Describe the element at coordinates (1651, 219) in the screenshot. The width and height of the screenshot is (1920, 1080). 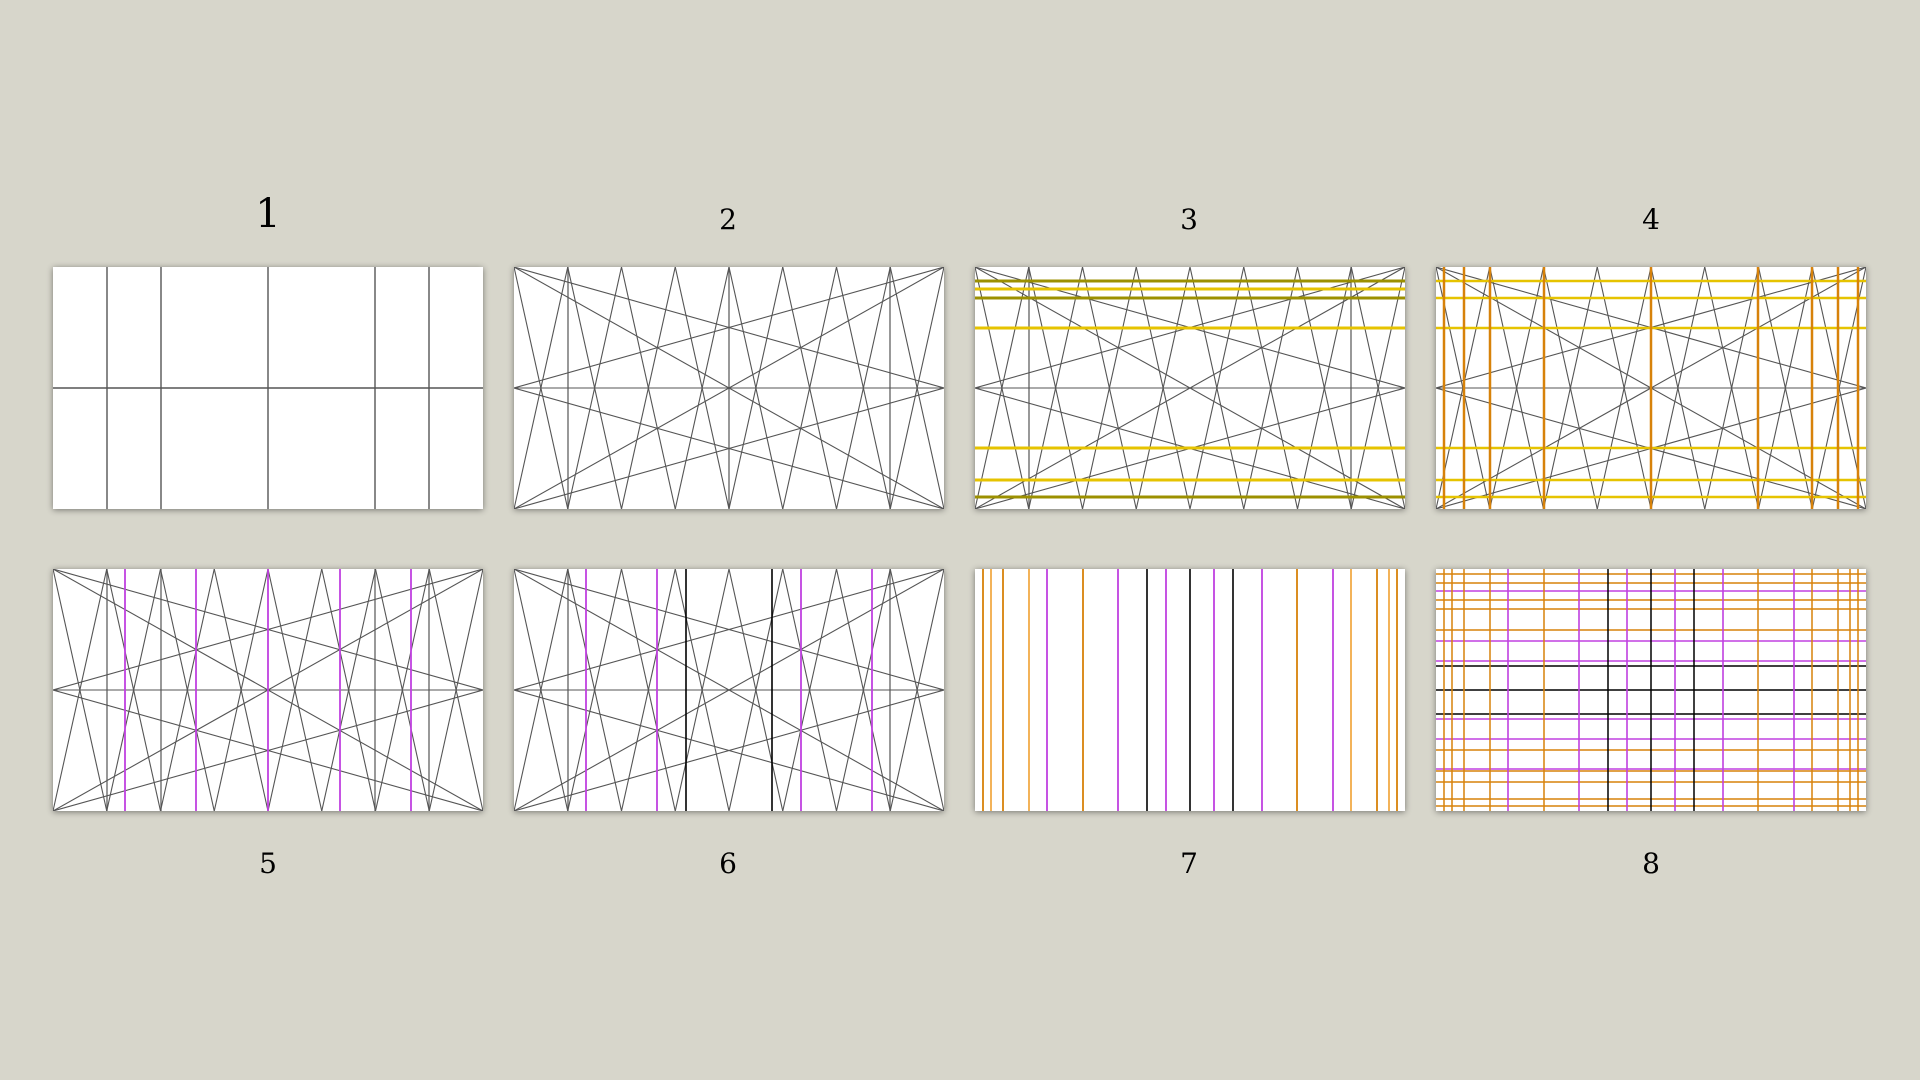
I see `panel-4-label: 4` at that location.